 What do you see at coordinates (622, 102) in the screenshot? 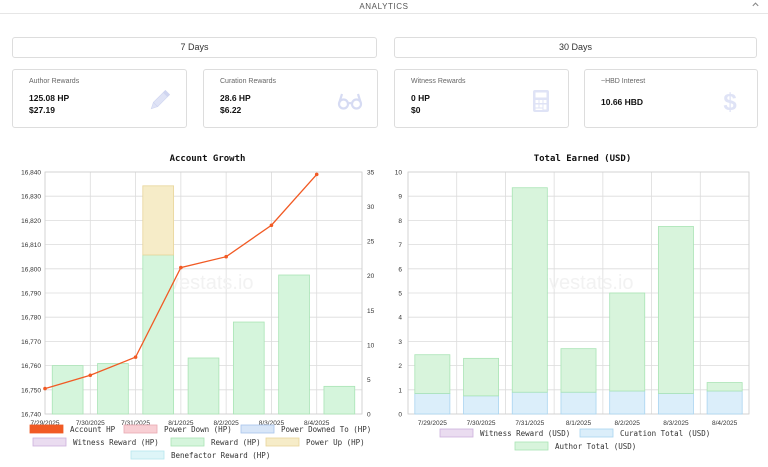
I see `card-value-hbd: 10.66 HBD` at bounding box center [622, 102].